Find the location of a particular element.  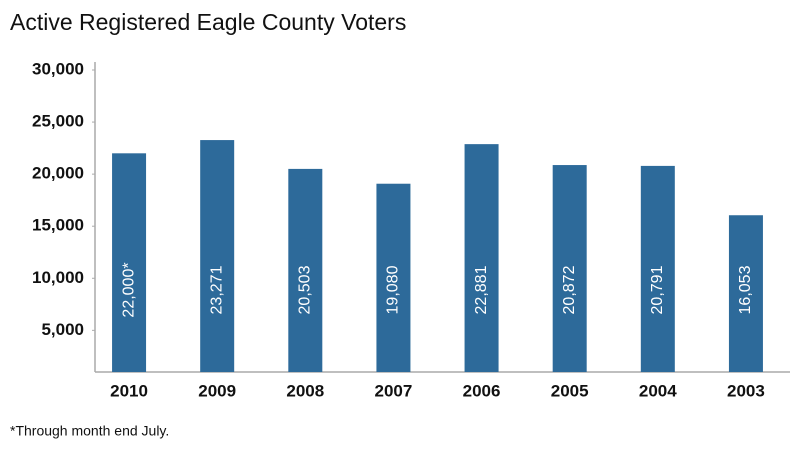

value-label: 22,000* is located at coordinates (128, 289).